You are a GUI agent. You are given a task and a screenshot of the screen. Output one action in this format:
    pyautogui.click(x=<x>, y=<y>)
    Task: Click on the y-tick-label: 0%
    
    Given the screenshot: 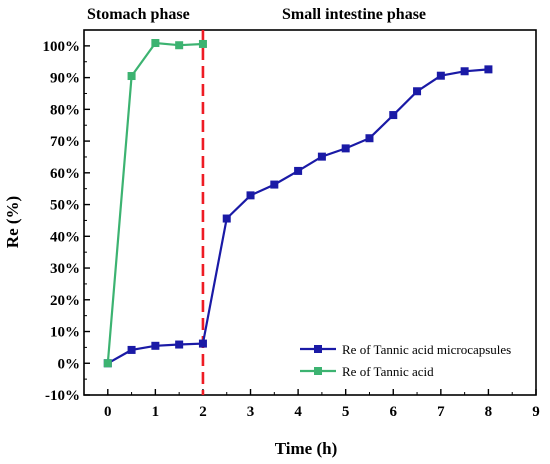 What is the action you would take?
    pyautogui.click(x=69, y=364)
    